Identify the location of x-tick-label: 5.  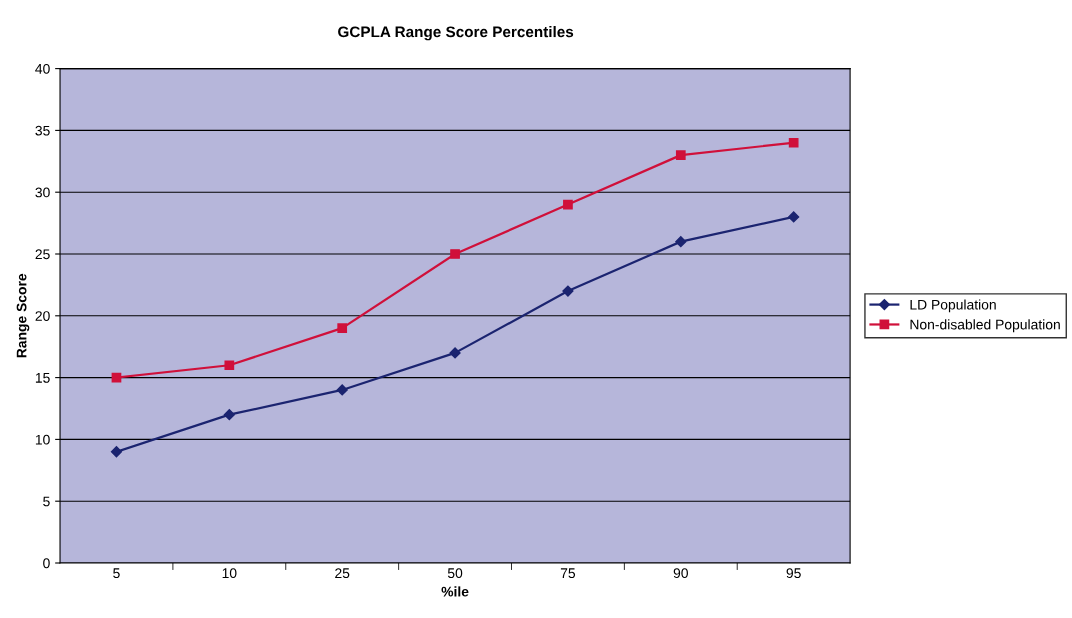
(116, 573).